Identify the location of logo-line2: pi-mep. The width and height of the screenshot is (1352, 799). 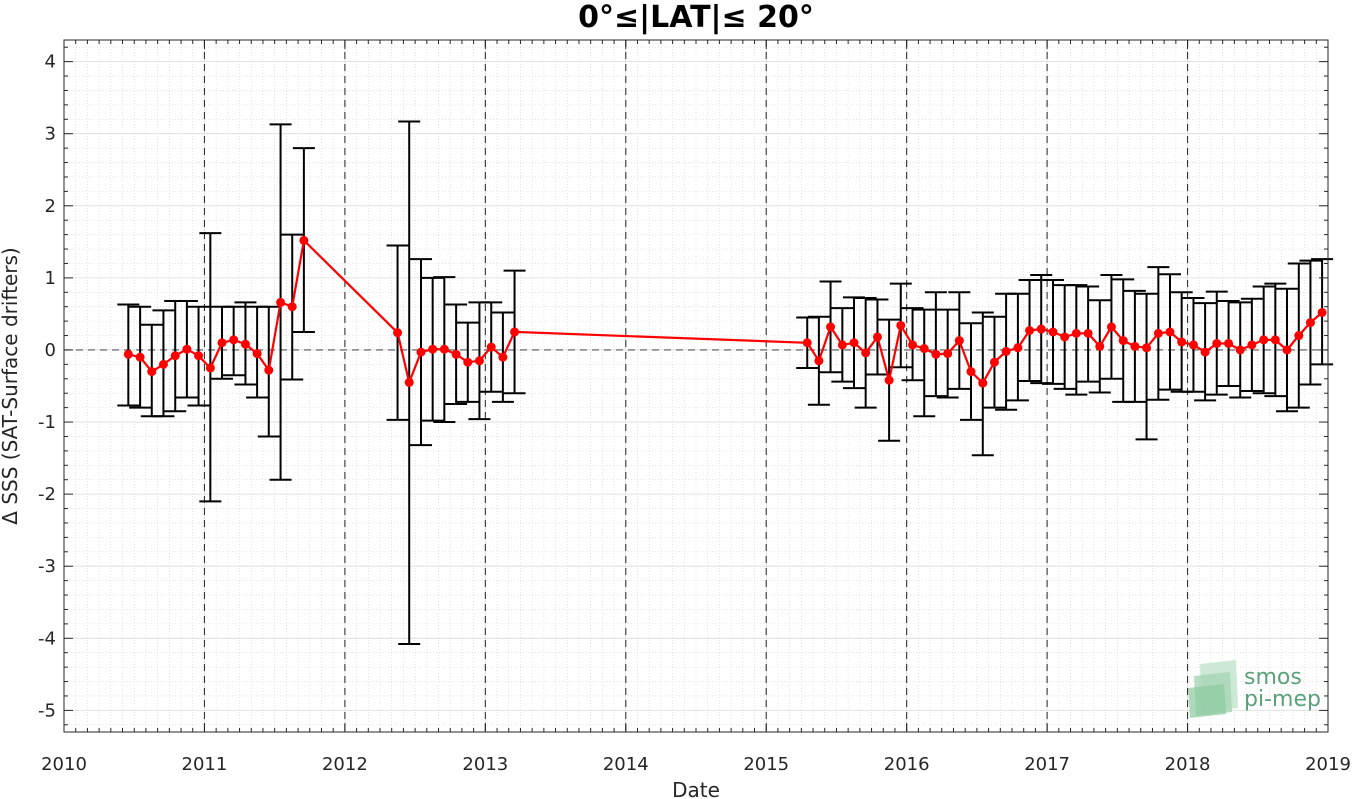
(1282, 699).